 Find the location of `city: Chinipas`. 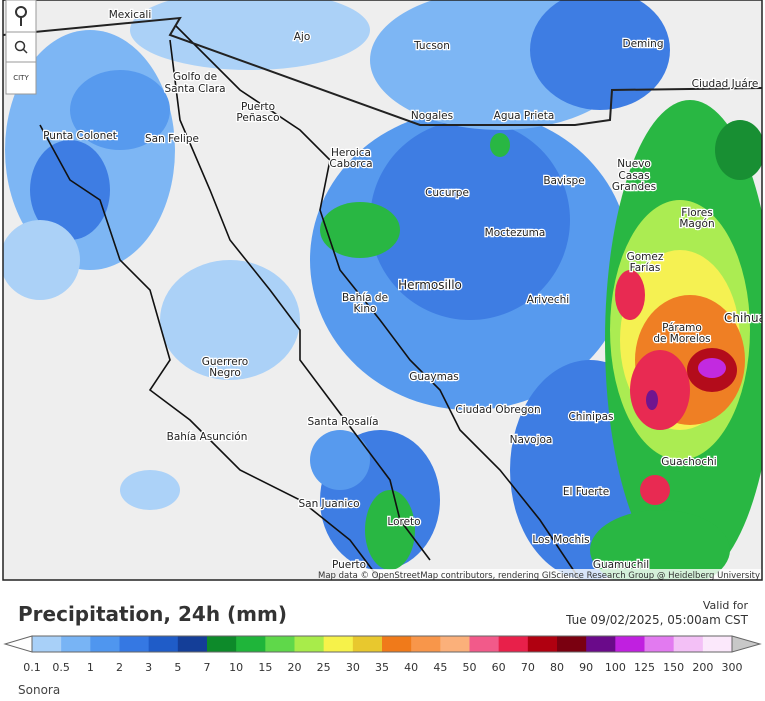

city: Chinipas is located at coordinates (590, 417).